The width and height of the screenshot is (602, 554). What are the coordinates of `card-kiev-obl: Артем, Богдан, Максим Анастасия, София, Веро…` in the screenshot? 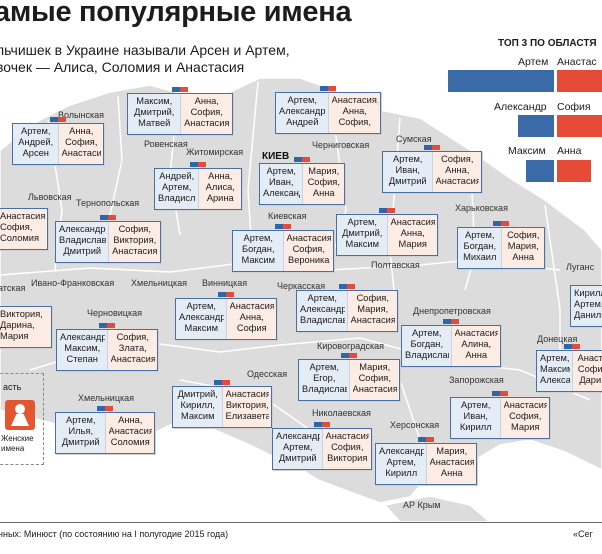 It's located at (283, 248).